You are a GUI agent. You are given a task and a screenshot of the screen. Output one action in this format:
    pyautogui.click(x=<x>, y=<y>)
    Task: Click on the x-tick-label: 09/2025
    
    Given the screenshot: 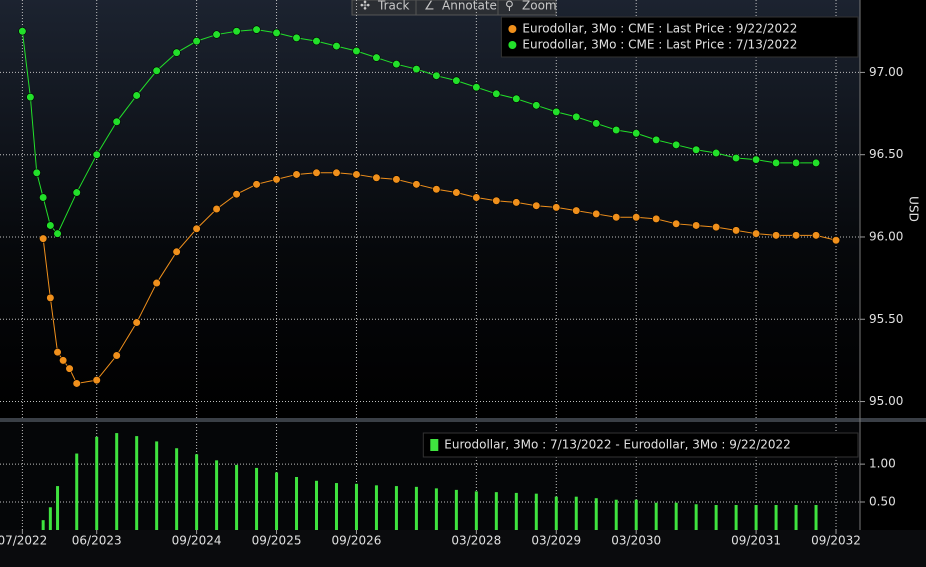 What is the action you would take?
    pyautogui.click(x=277, y=541)
    